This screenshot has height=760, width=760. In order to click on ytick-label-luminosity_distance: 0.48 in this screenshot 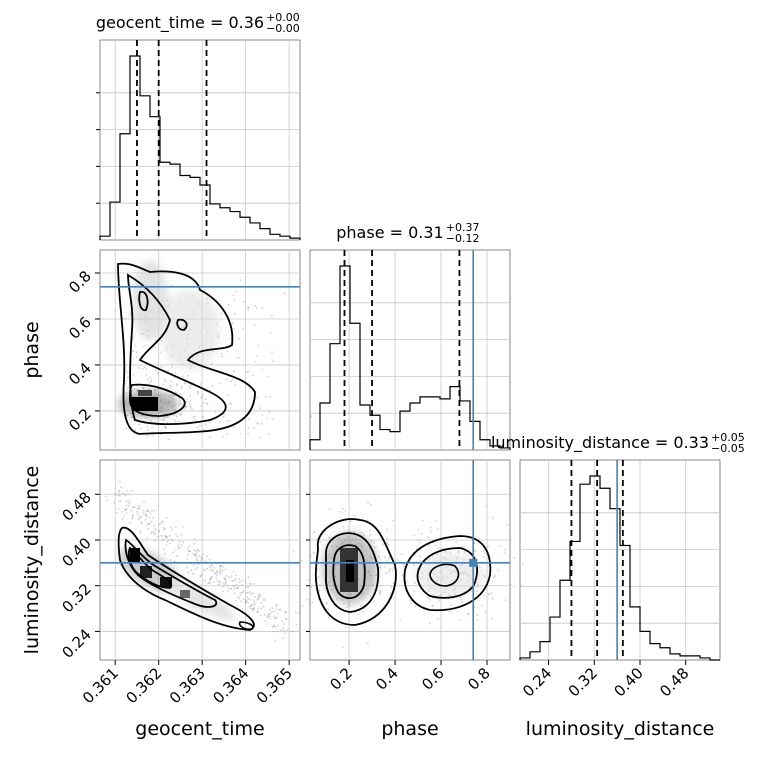, I will do `click(76, 506)`.